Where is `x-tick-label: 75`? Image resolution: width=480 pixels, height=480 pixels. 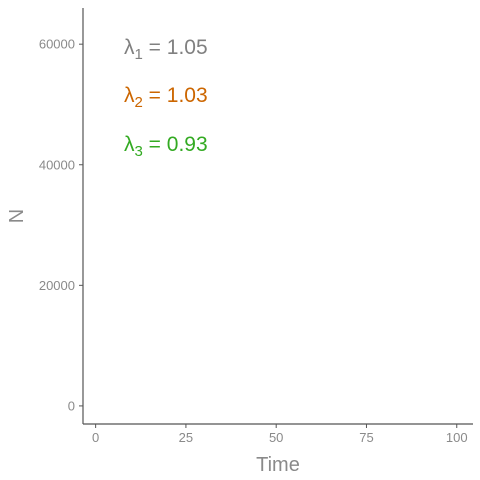 x-tick-label: 75 is located at coordinates (366, 437).